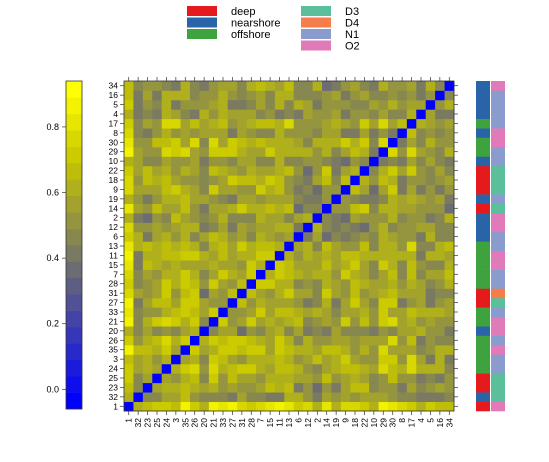  What do you see at coordinates (270, 423) in the screenshot?
I see `col-label: 15` at bounding box center [270, 423].